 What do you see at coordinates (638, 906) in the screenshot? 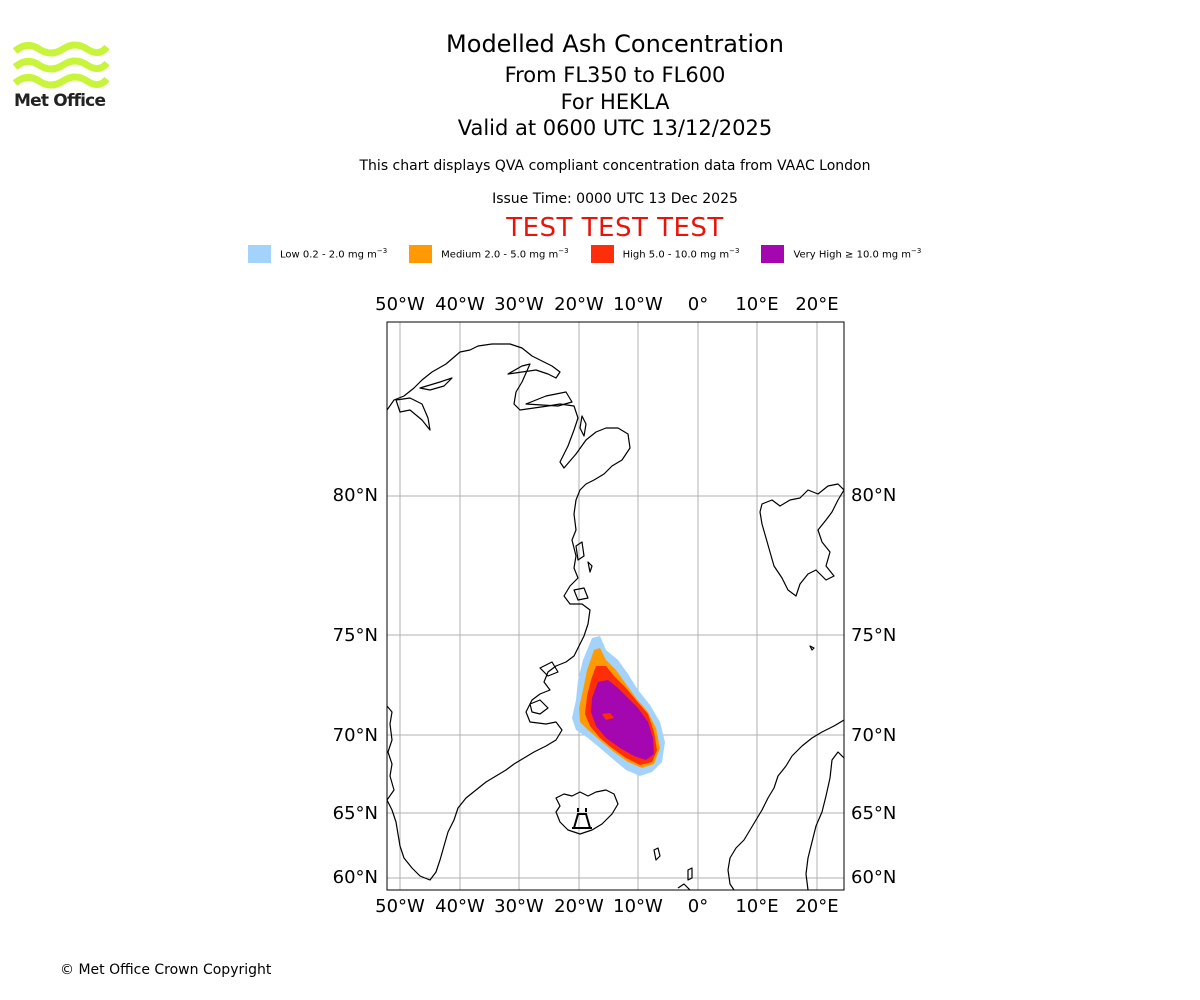
I see `lon-tick-bottom: 10°W` at bounding box center [638, 906].